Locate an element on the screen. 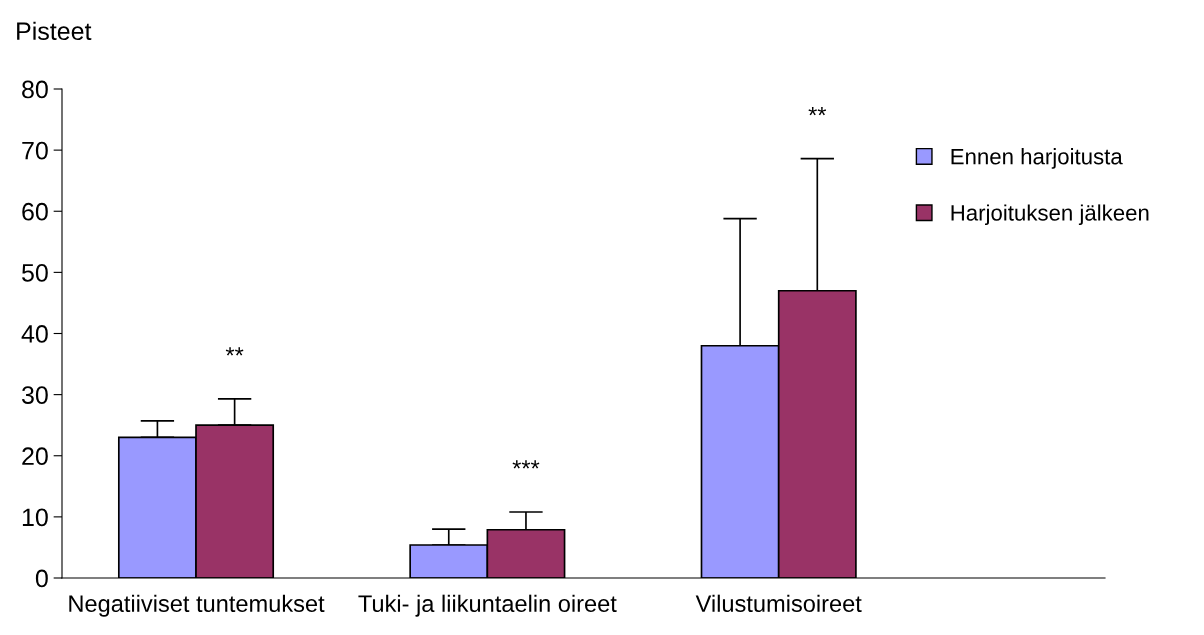 The width and height of the screenshot is (1204, 635). x-tick-label: Negatiiviset tuntemukset is located at coordinates (197, 605).